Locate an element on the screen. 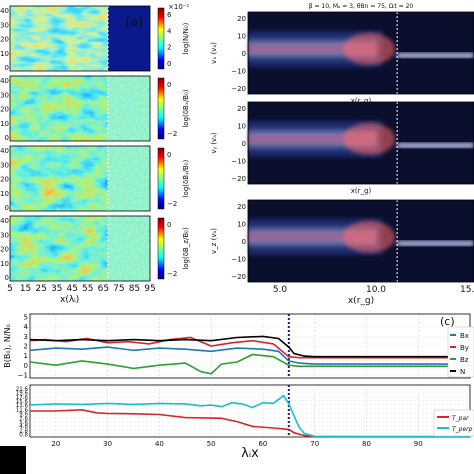 This screenshot has height=474, width=474. colorbar-label: log(δBᵧ/B₀) is located at coordinates (186, 178).